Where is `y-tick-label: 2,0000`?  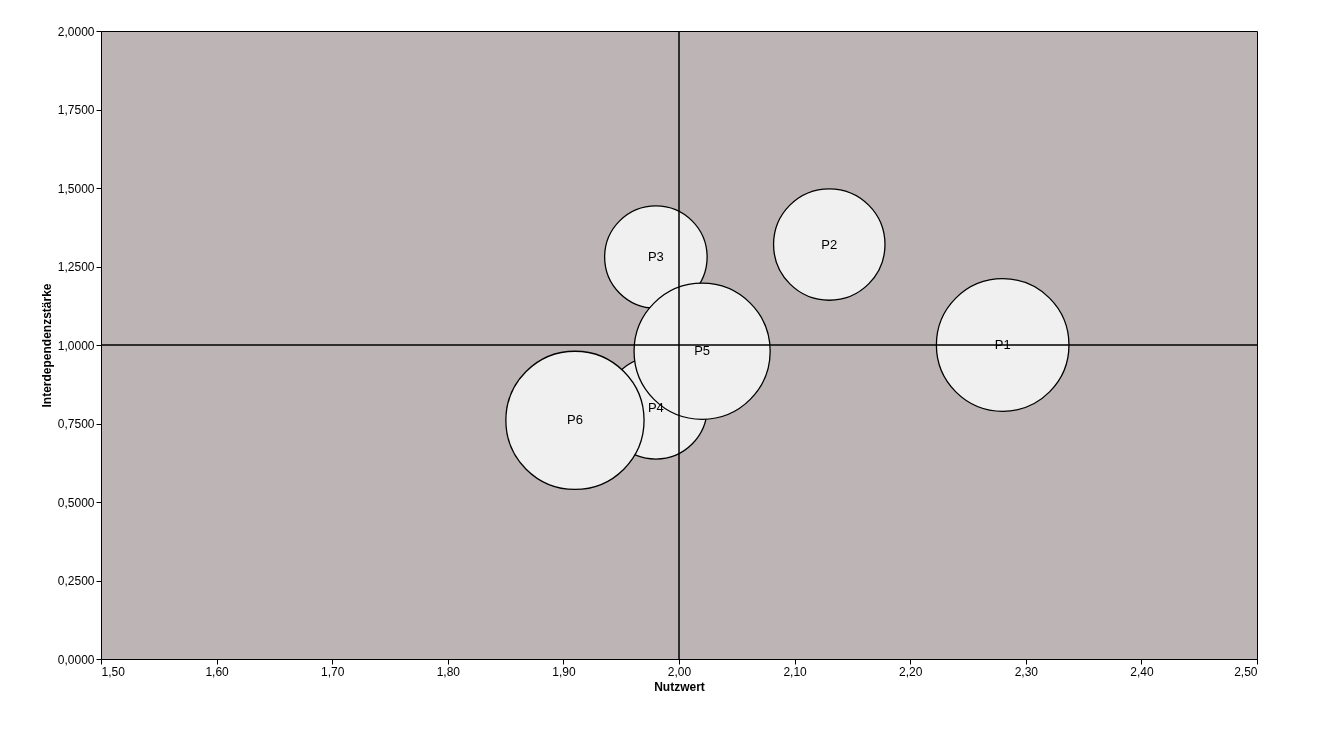
y-tick-label: 2,0000 is located at coordinates (76, 31).